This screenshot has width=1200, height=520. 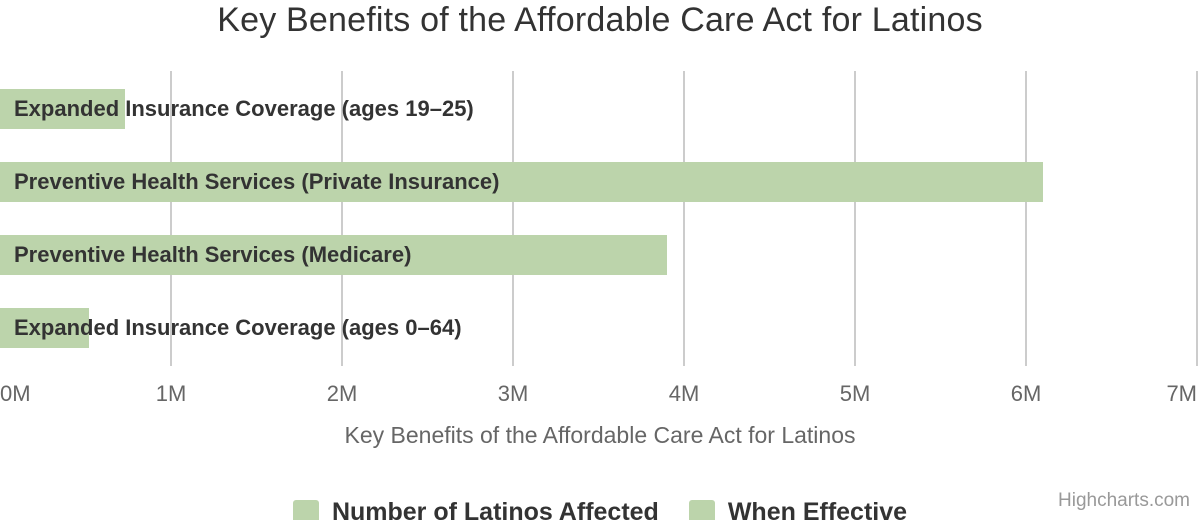 I want to click on category-label: Preventive Health Services (Medicare), so click(x=213, y=255).